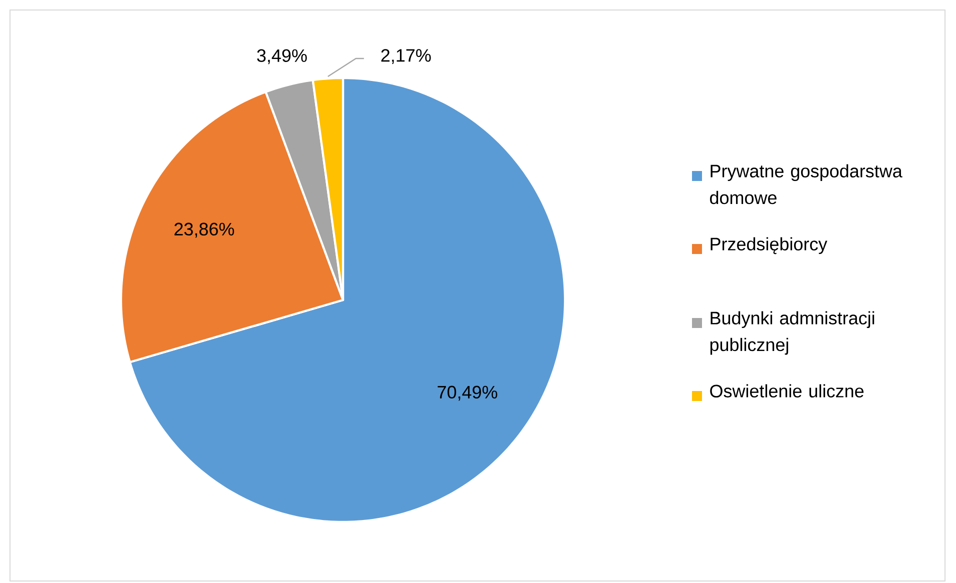 The width and height of the screenshot is (956, 583). What do you see at coordinates (787, 391) in the screenshot?
I see `legend-label: Oswietlenie uliczne` at bounding box center [787, 391].